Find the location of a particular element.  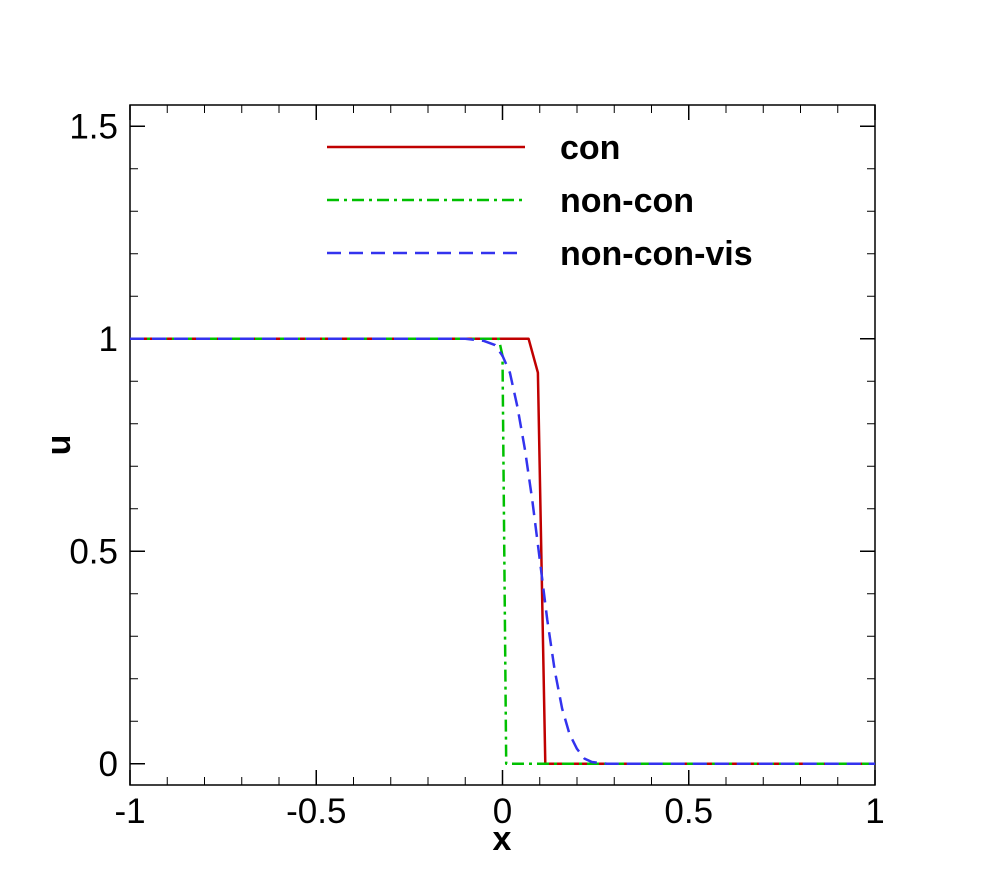

x-tick-label: 0 is located at coordinates (502, 811).